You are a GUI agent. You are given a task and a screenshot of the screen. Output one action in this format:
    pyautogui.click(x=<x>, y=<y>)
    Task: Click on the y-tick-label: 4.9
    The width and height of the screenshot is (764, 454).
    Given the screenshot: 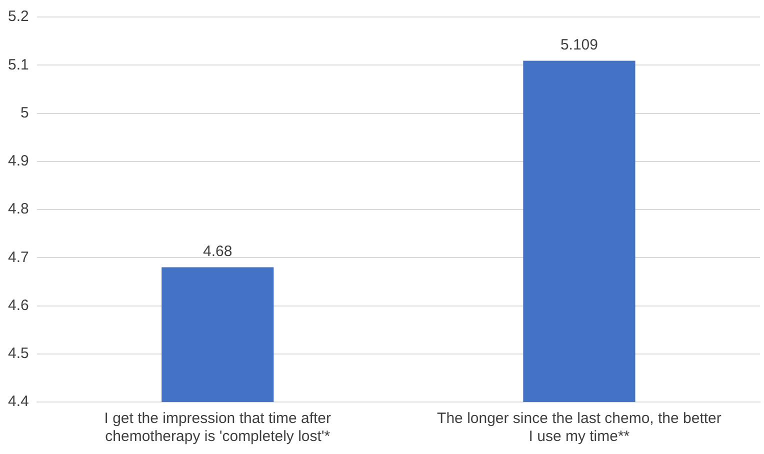 What is the action you would take?
    pyautogui.click(x=18, y=161)
    